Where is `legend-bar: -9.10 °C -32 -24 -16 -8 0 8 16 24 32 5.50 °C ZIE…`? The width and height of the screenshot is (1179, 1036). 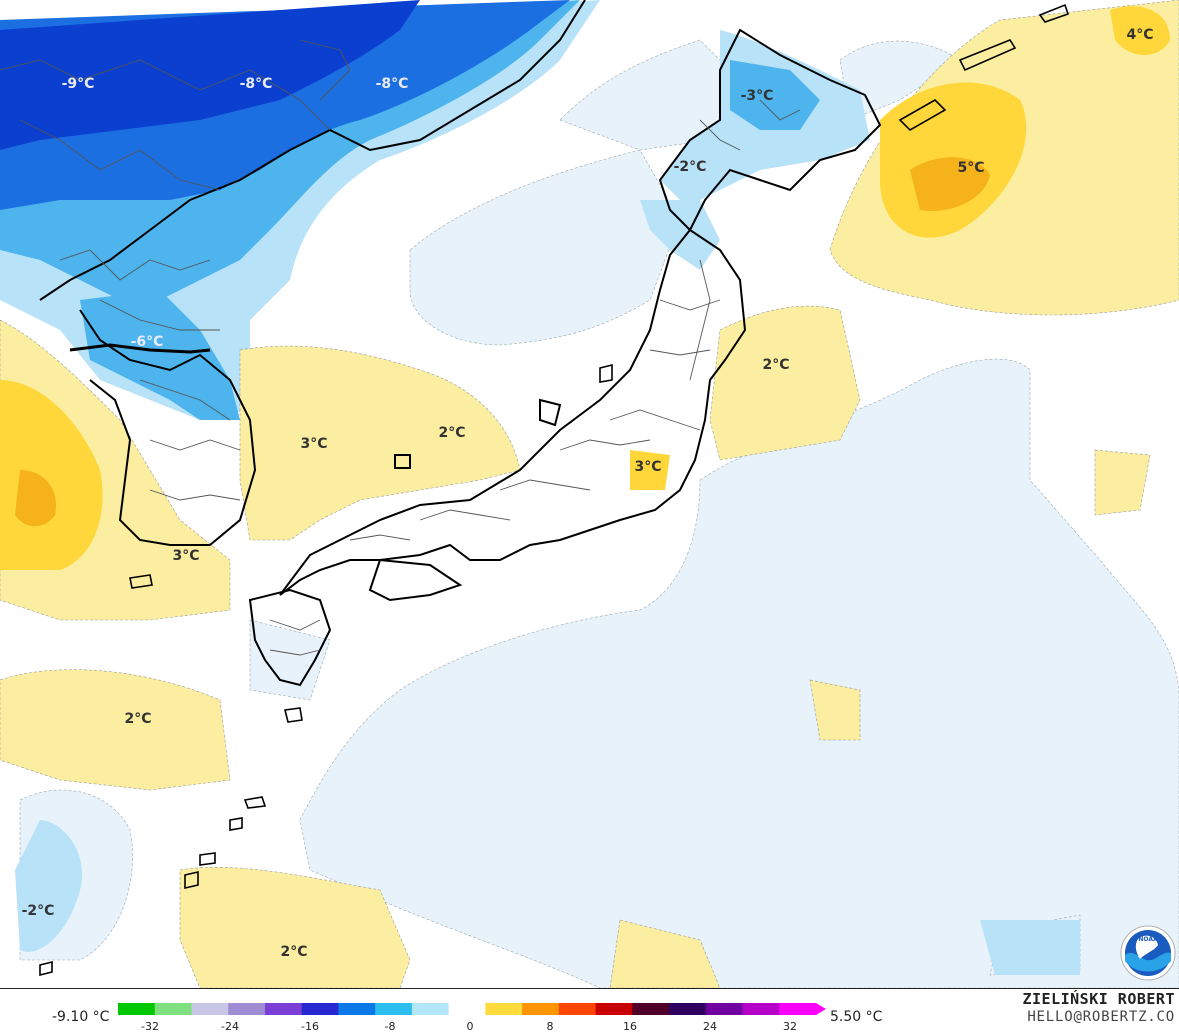
legend-bar: -9.10 °C -32 -24 -16 -8 0 8 16 24 32 5.50 °C ZIE… is located at coordinates (589, 1012).